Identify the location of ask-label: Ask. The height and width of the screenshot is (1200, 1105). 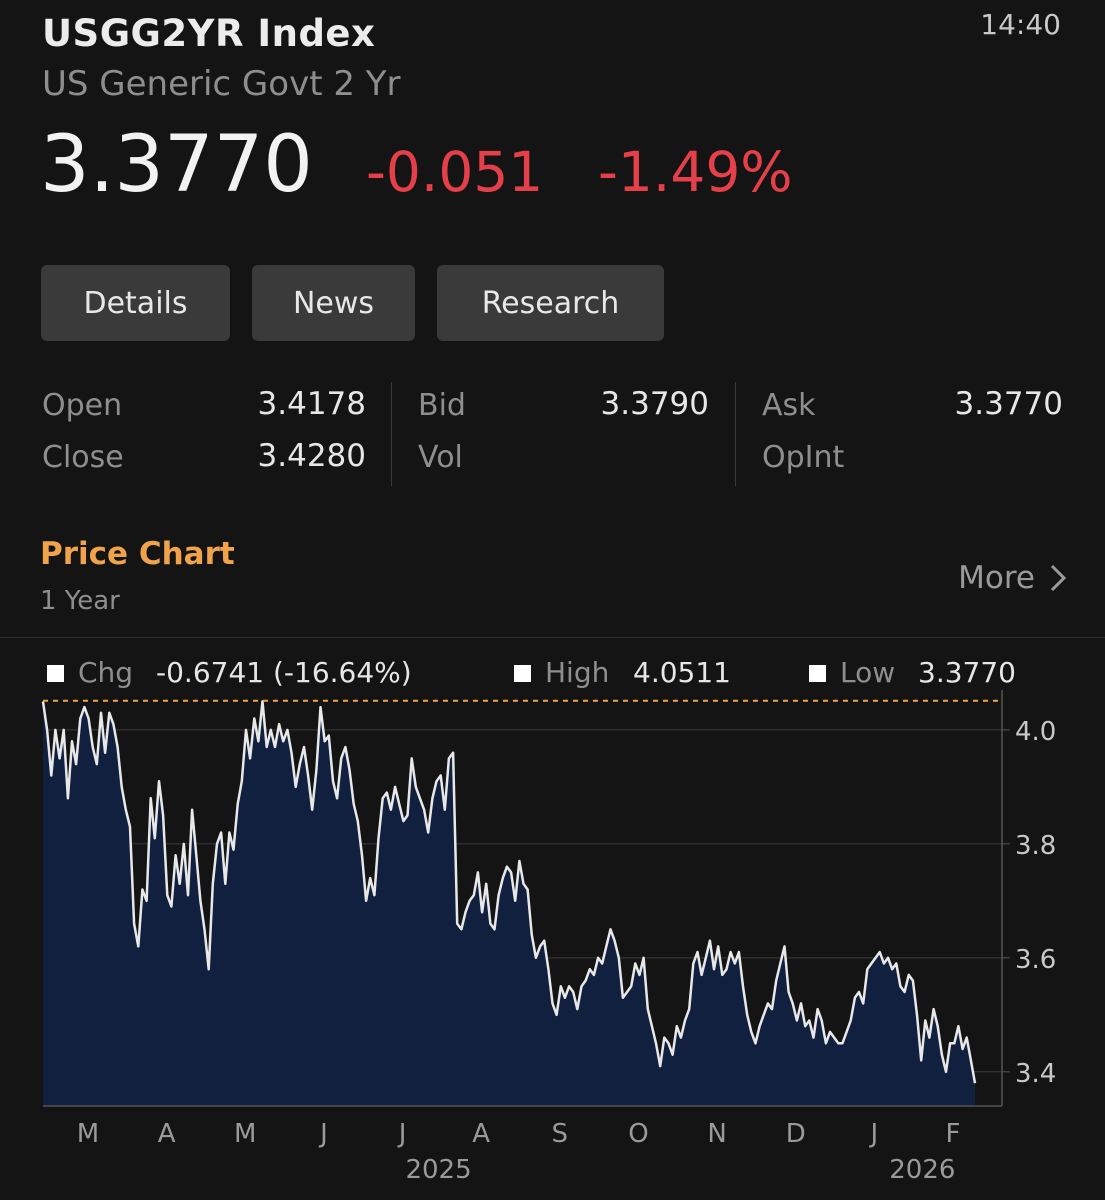
(789, 405).